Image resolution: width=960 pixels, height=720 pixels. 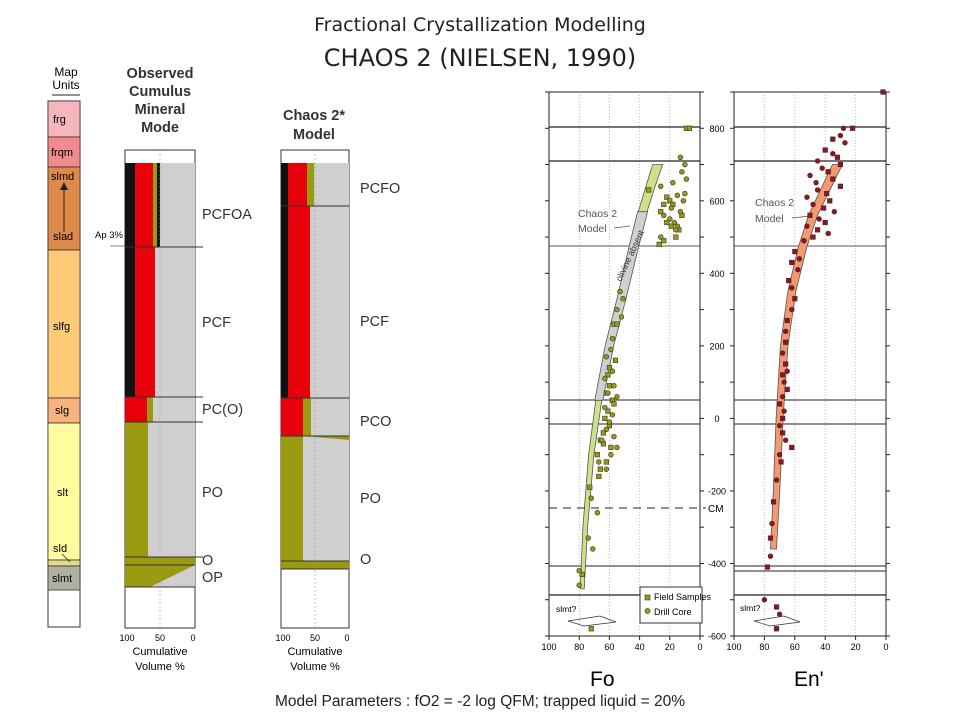 I want to click on en-xtick: 20, so click(x=856, y=647).